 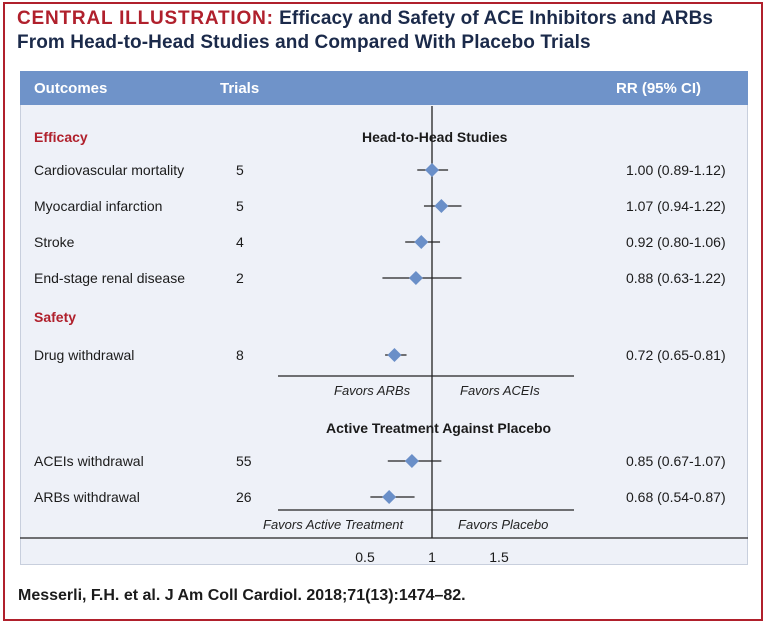 I want to click on favors-active-treatment: Favors Active Treatment, so click(x=333, y=524).